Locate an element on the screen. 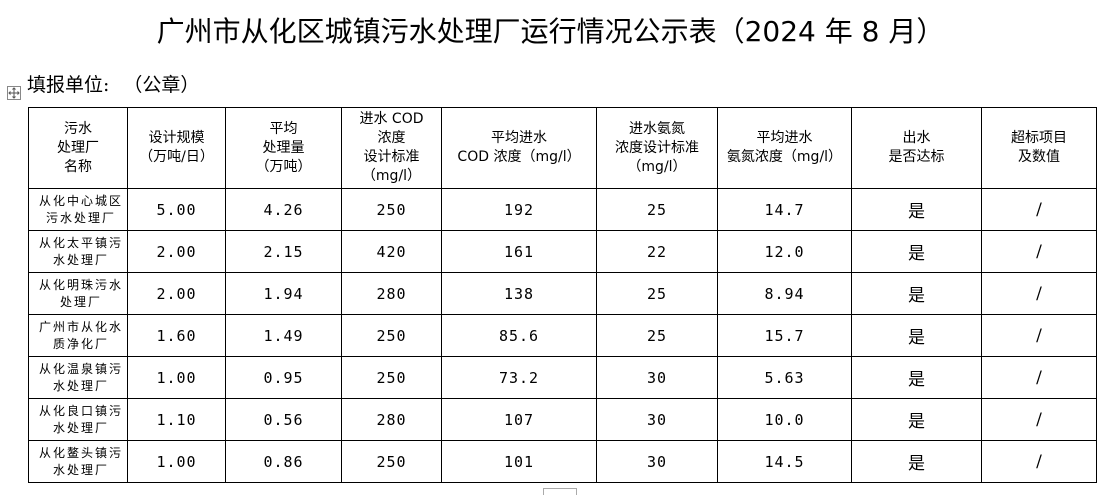 This screenshot has height=495, width=1101. reporting-unit-label: 填报单位: is located at coordinates (68, 85).